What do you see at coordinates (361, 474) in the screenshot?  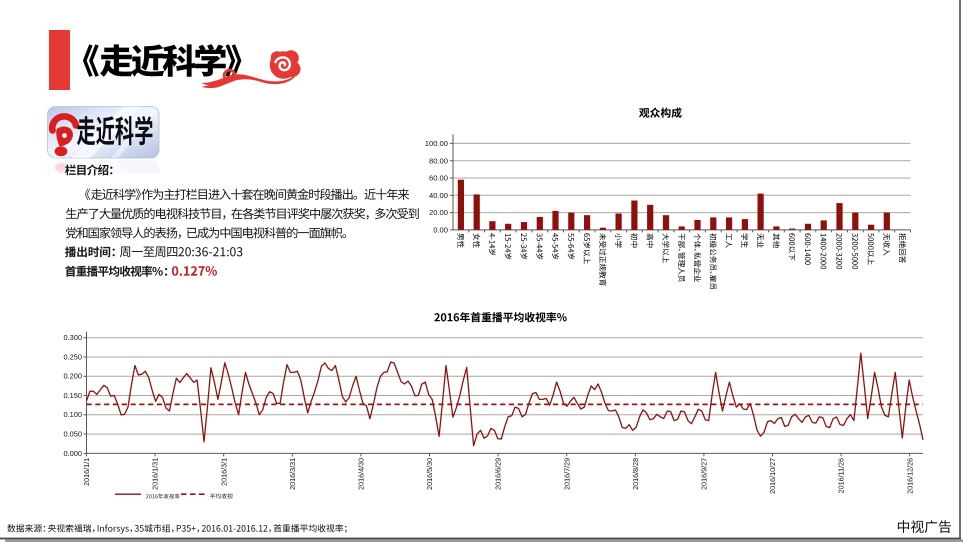 I see `svg-text: 2016/4/30` at bounding box center [361, 474].